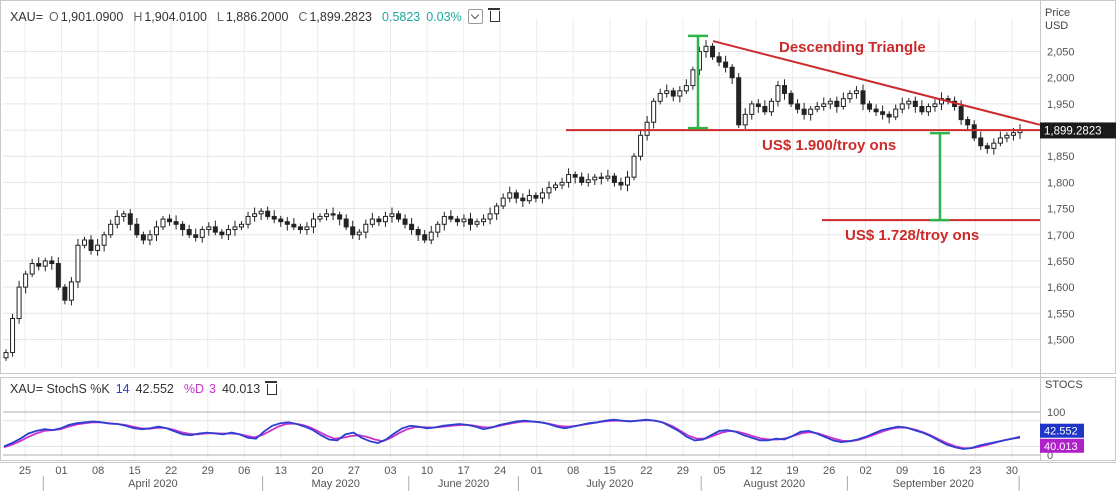  What do you see at coordinates (336, 484) in the screenshot?
I see `x-month-label: May 2020` at bounding box center [336, 484].